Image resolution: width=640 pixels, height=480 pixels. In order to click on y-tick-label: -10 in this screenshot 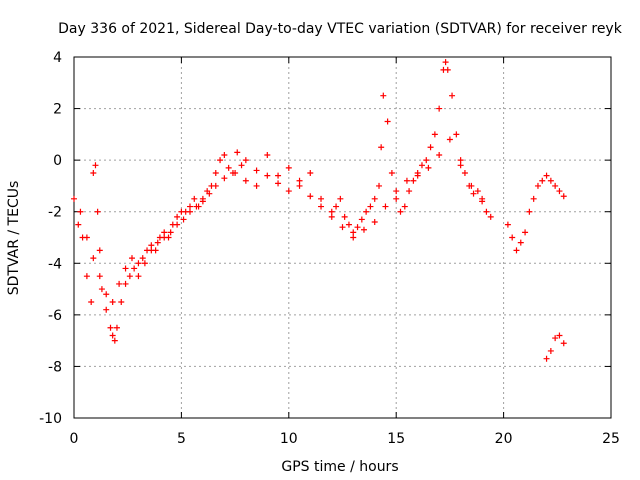, I will do `click(50, 419)`.